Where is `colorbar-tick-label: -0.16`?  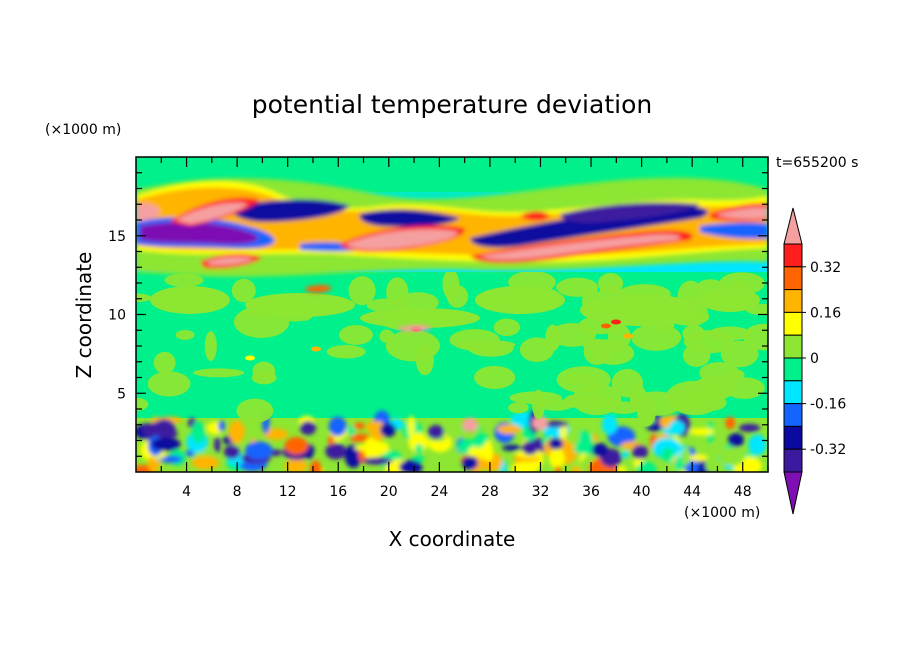
colorbar-tick-label: -0.16 is located at coordinates (828, 405).